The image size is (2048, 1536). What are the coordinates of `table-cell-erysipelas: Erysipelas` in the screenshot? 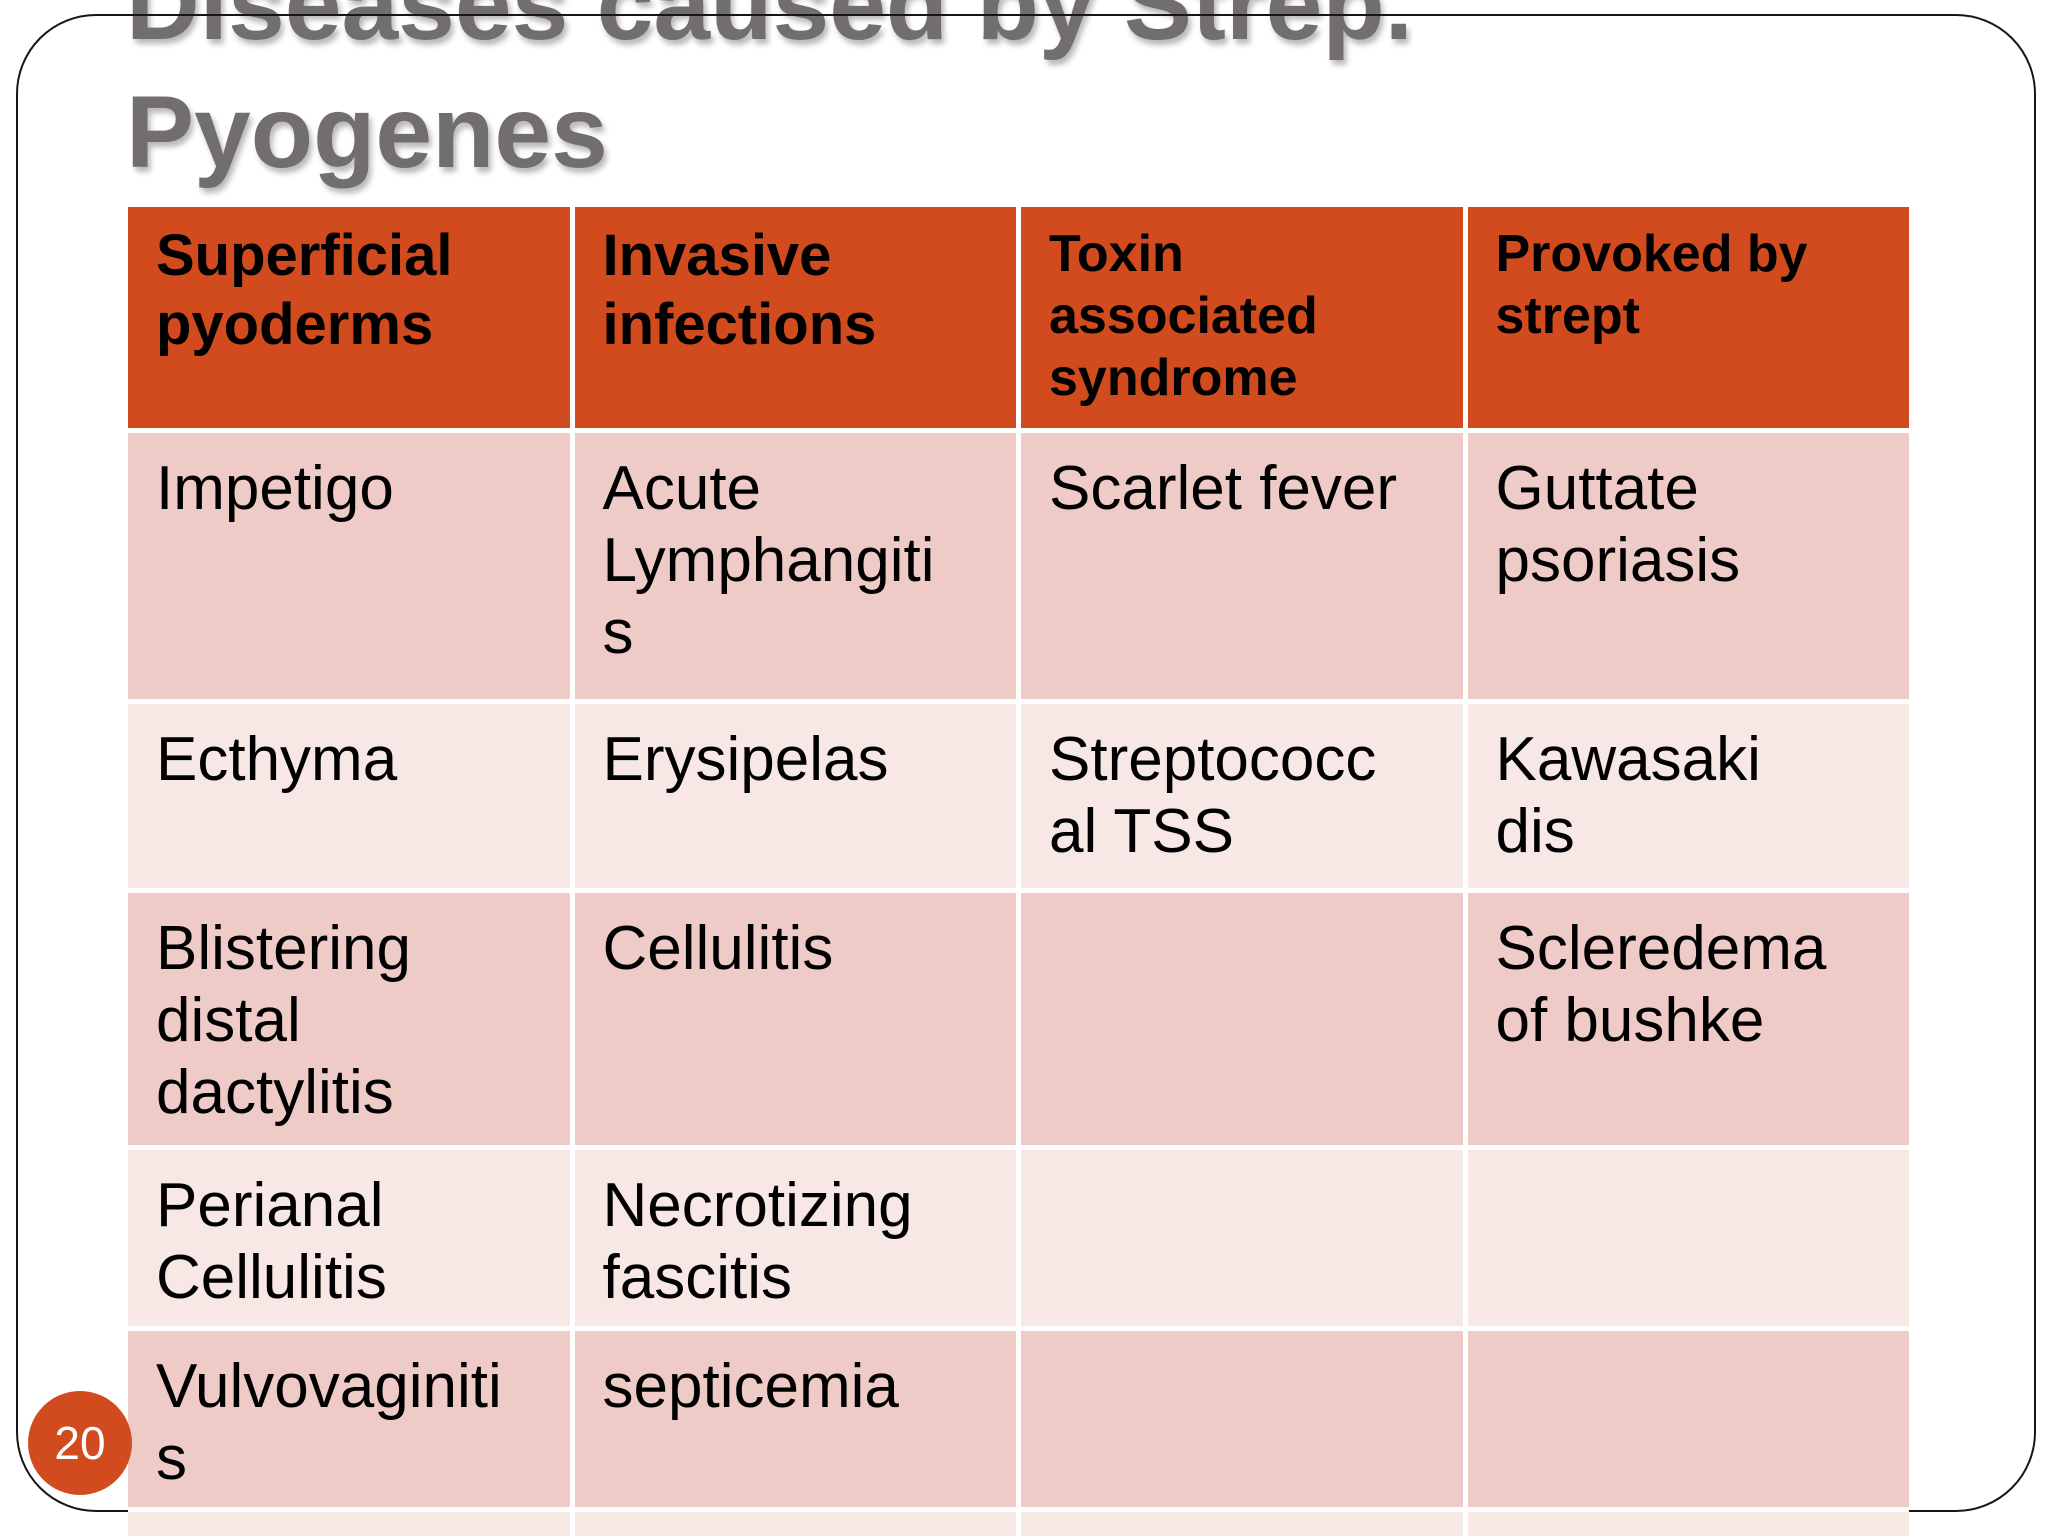 It's located at (795, 796).